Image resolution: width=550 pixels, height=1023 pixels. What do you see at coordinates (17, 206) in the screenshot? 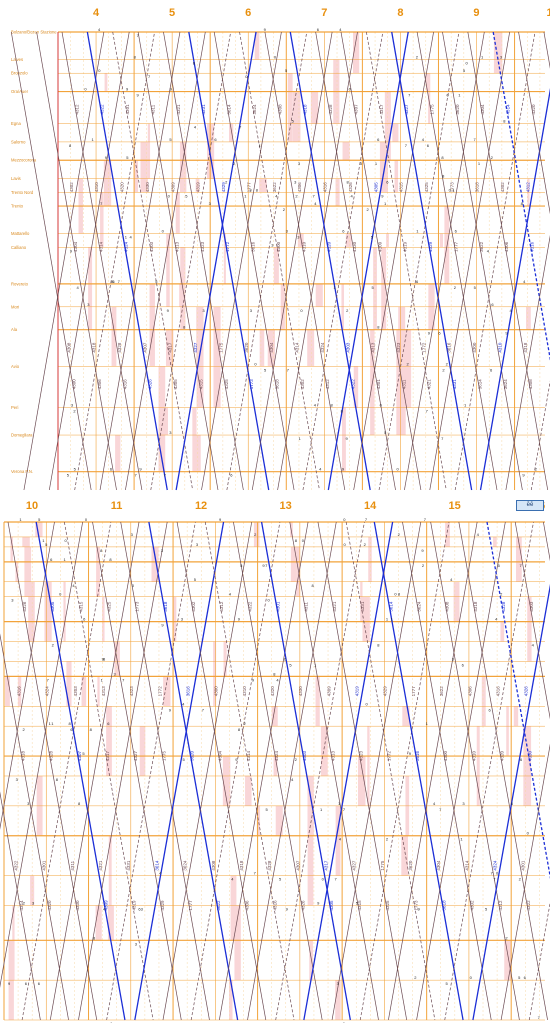
I see `station-label: Trento` at bounding box center [17, 206].